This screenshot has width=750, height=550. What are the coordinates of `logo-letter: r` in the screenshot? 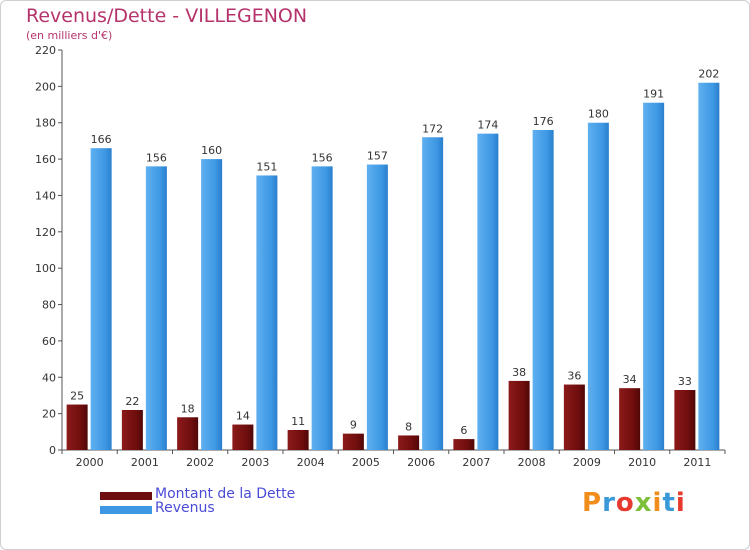 It's located at (609, 503).